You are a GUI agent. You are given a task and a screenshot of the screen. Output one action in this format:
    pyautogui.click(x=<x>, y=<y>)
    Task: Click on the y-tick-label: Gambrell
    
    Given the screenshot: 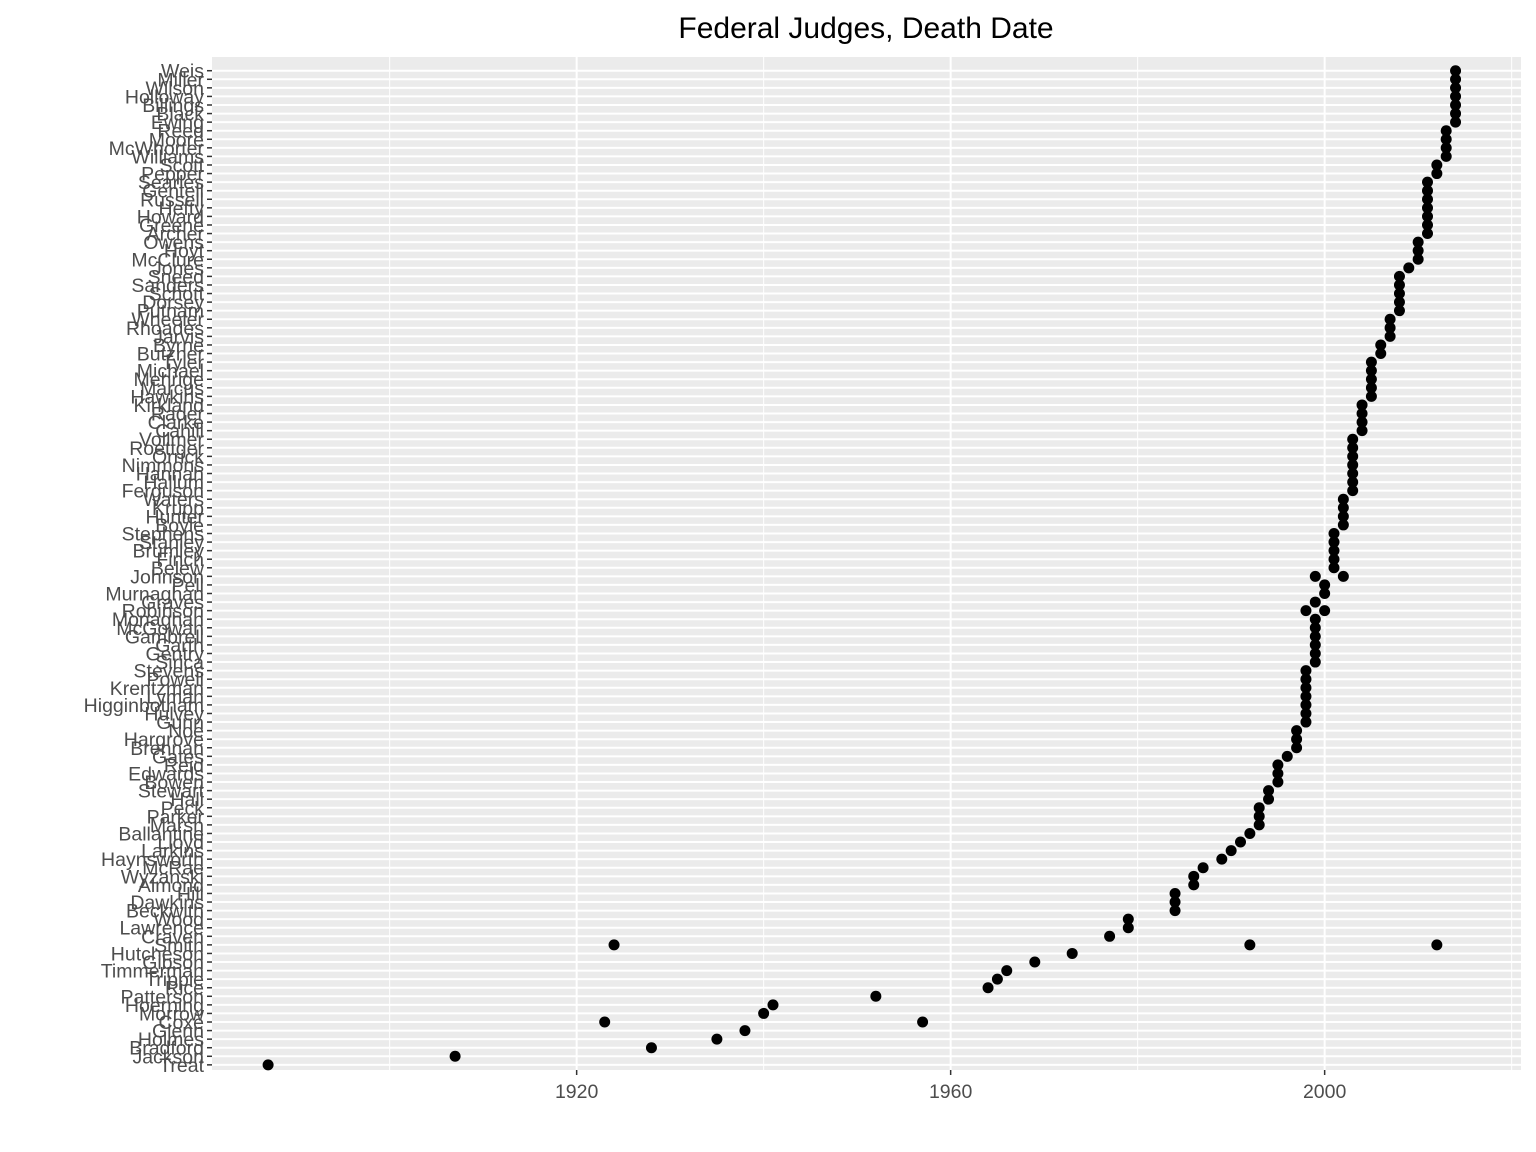 What is the action you would take?
    pyautogui.click(x=164, y=637)
    